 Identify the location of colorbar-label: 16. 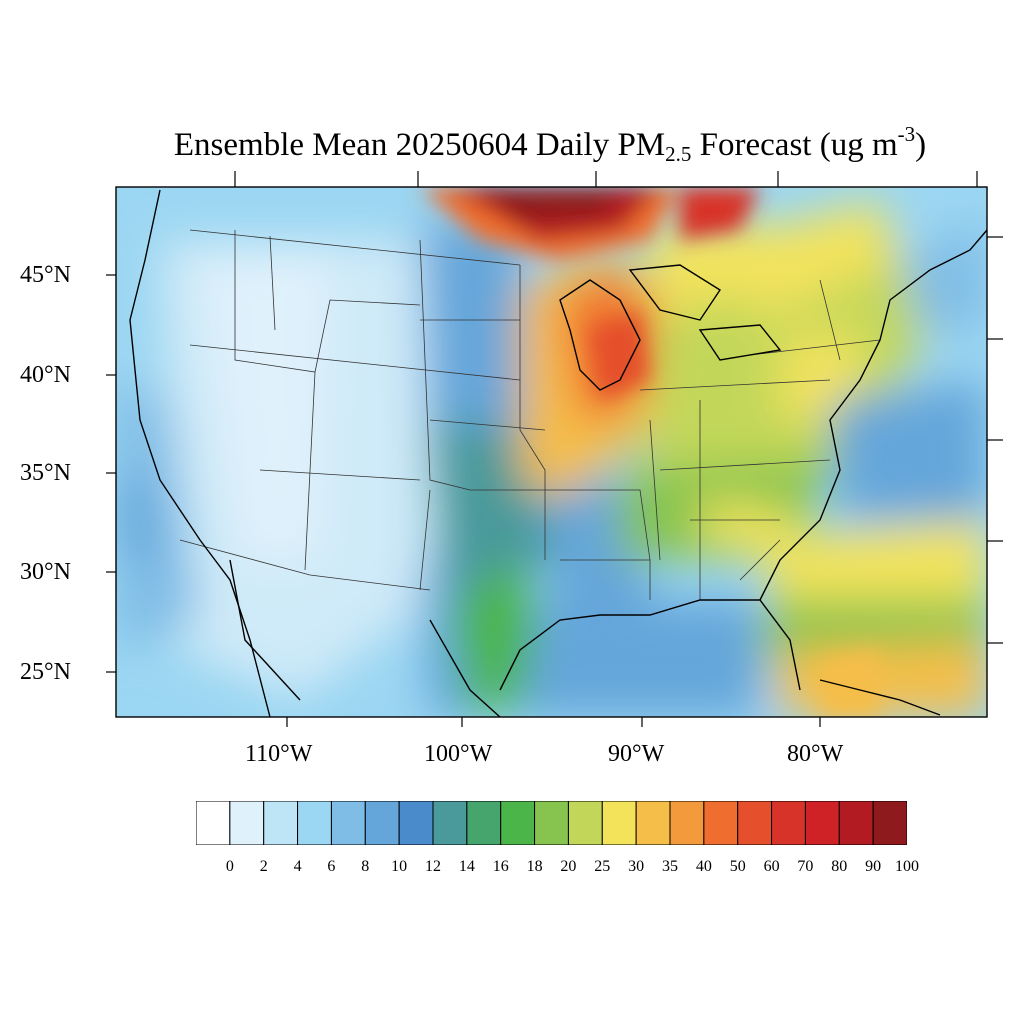
(500, 866).